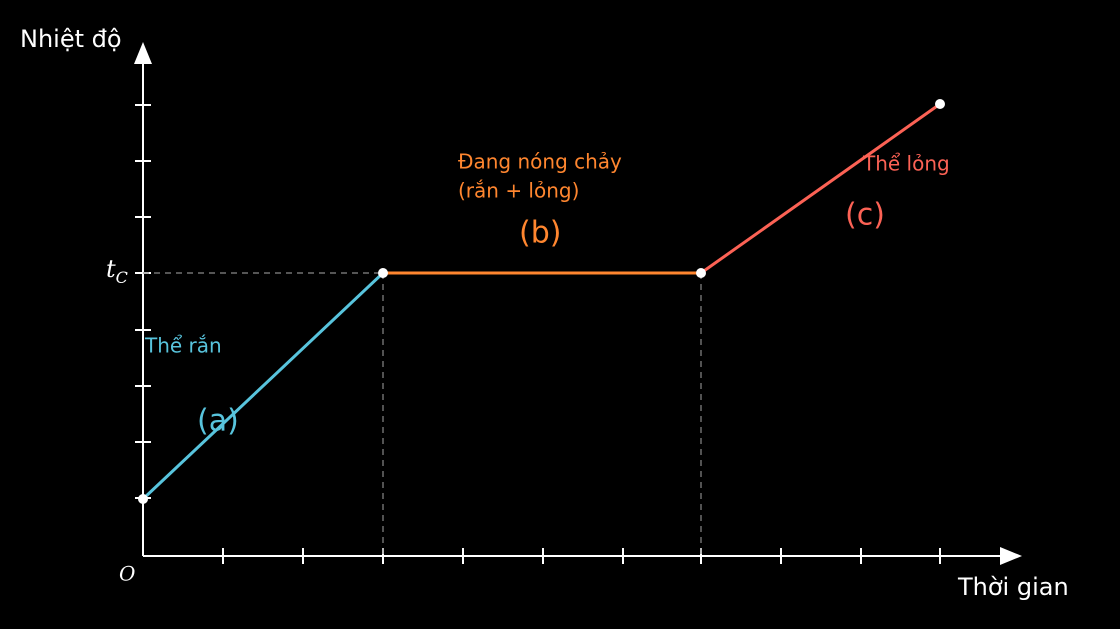  Describe the element at coordinates (183, 346) in the screenshot. I see `segment-a-name: Thể rắn` at that location.